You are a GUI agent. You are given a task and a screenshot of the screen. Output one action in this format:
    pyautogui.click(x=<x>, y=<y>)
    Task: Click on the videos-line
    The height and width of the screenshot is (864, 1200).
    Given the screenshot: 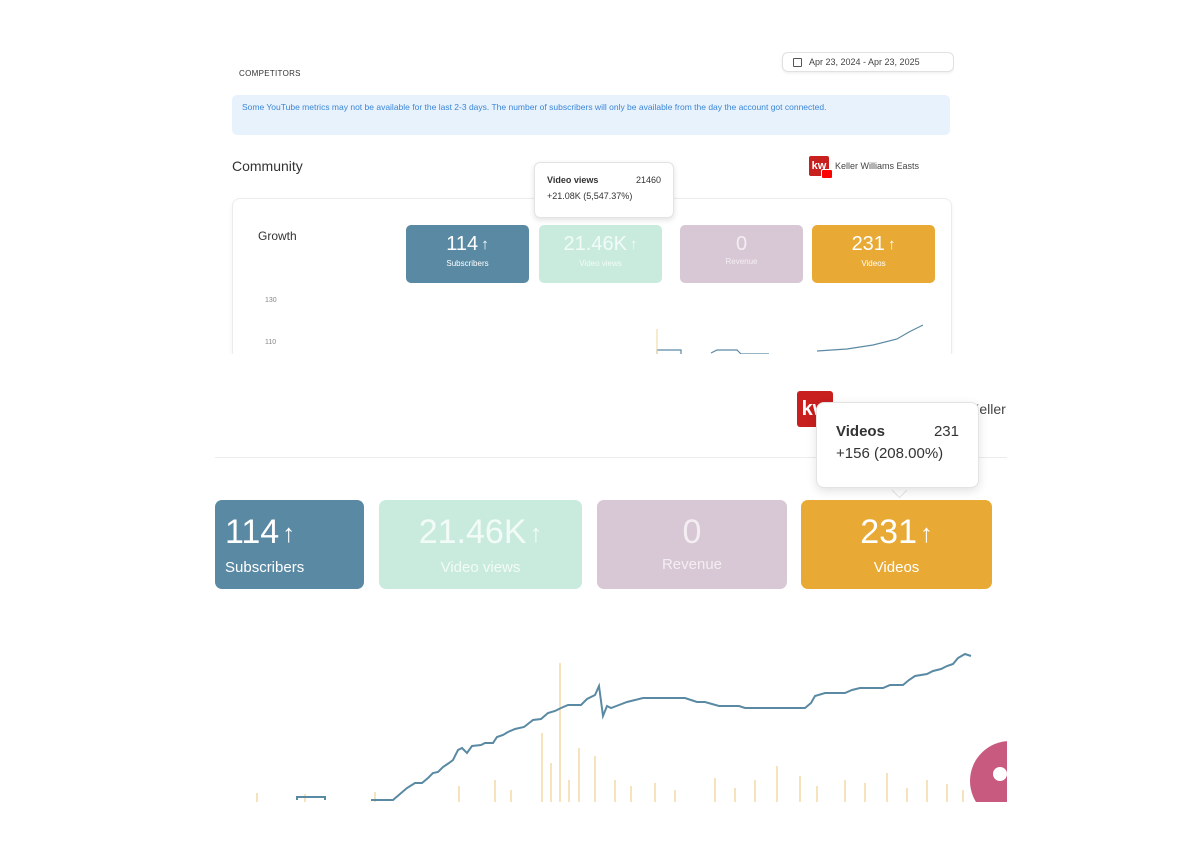 What is the action you would take?
    pyautogui.click(x=634, y=726)
    